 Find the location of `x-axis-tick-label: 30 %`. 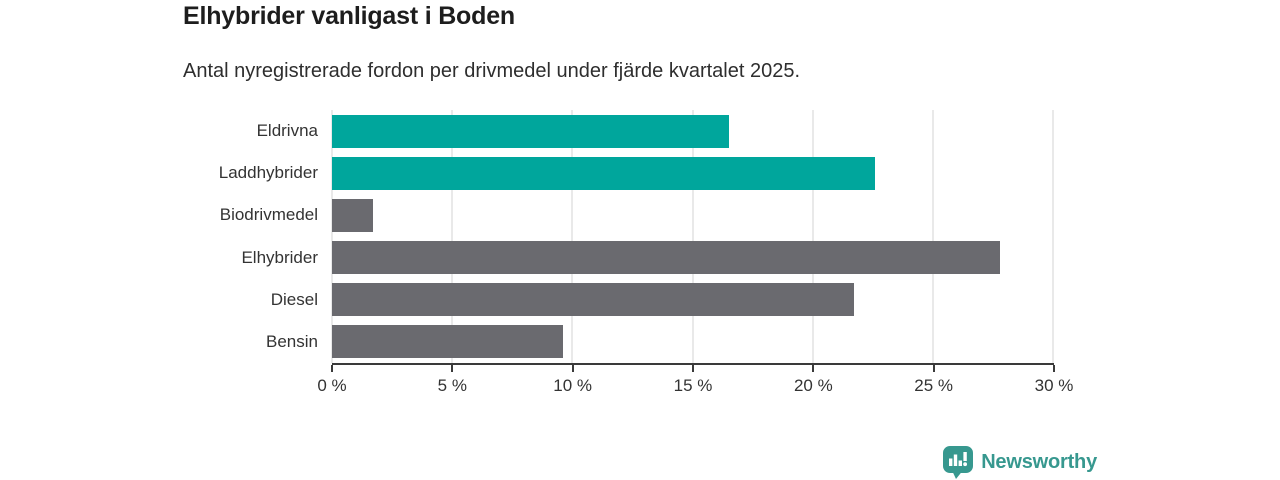

x-axis-tick-label: 30 % is located at coordinates (1054, 385).